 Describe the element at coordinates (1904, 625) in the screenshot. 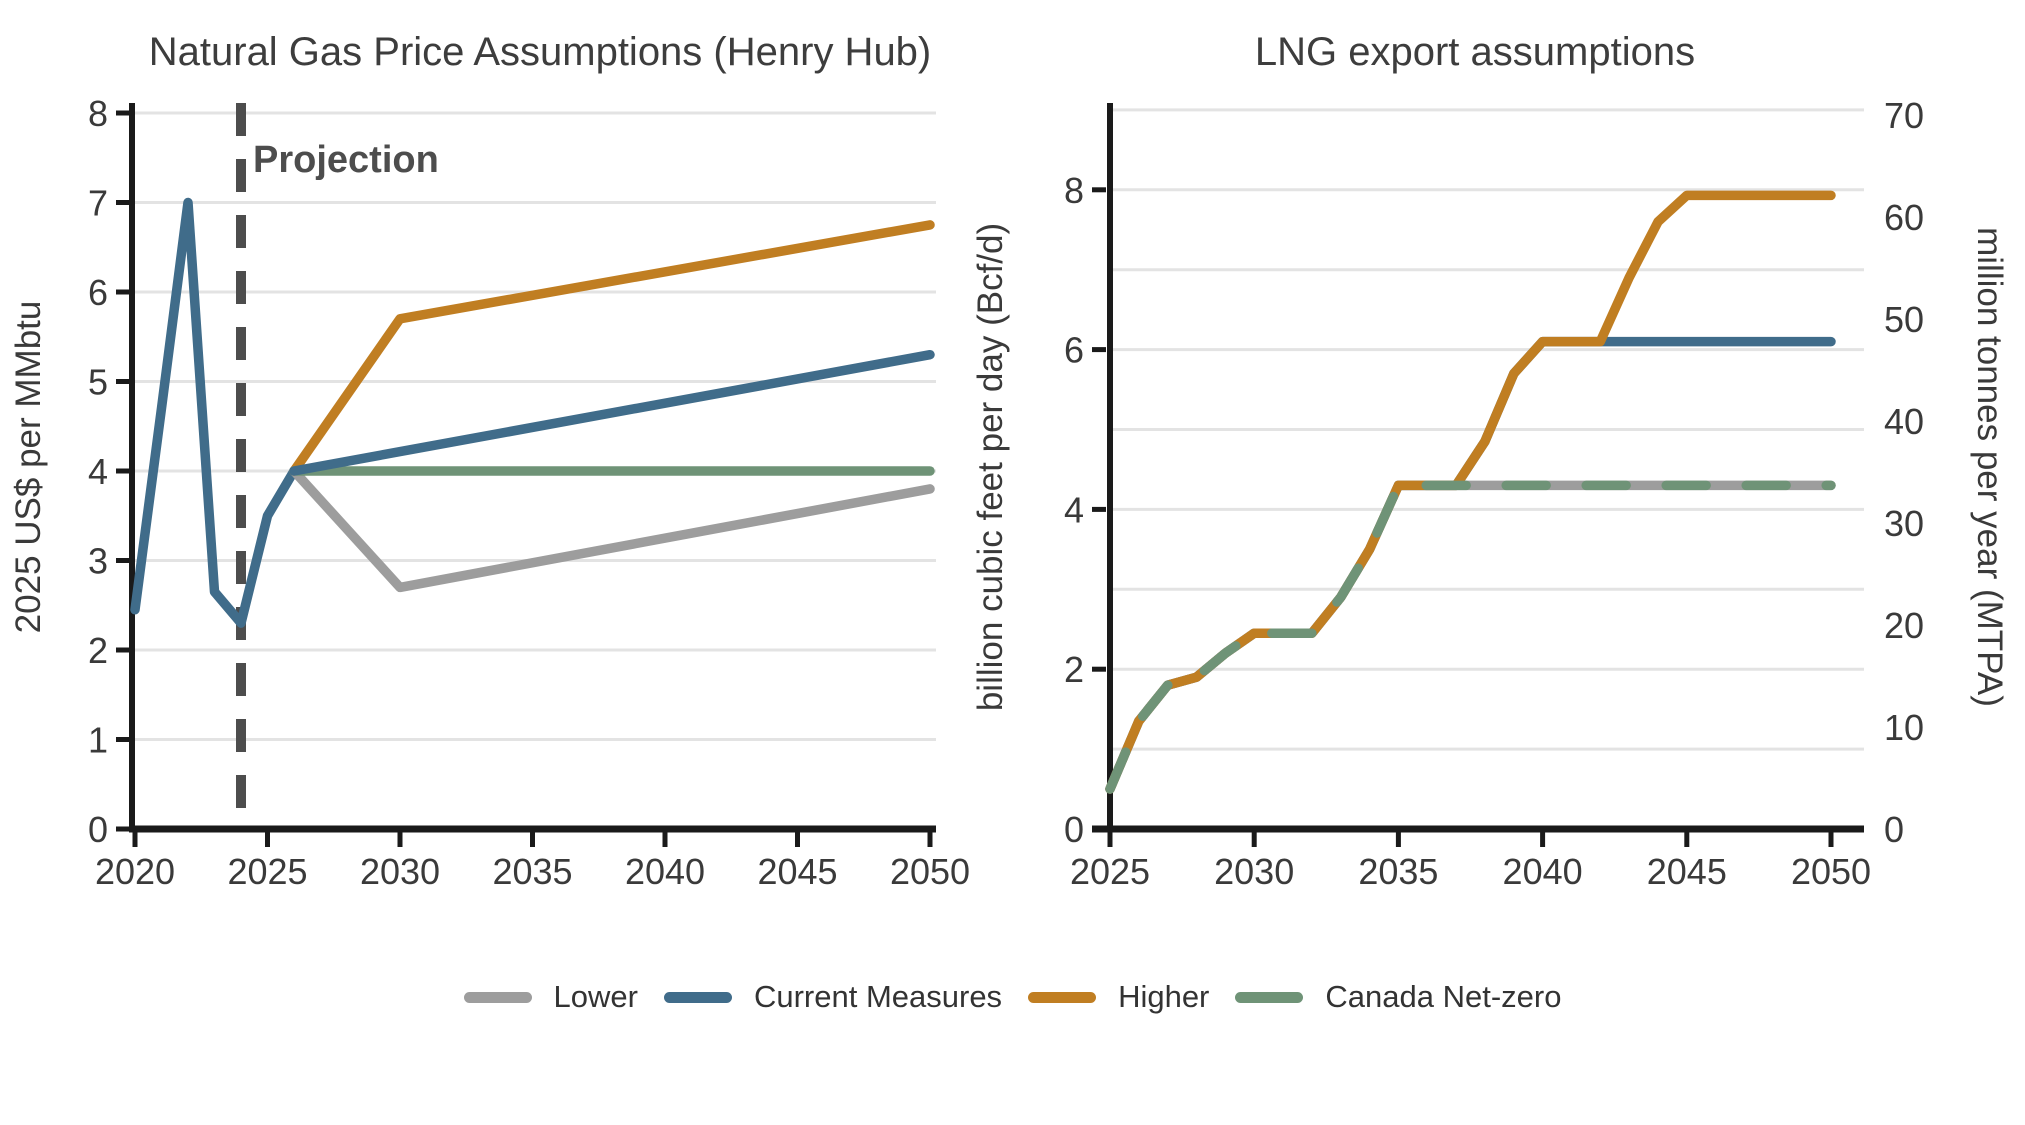

I see `y2-tick-label: 20` at that location.